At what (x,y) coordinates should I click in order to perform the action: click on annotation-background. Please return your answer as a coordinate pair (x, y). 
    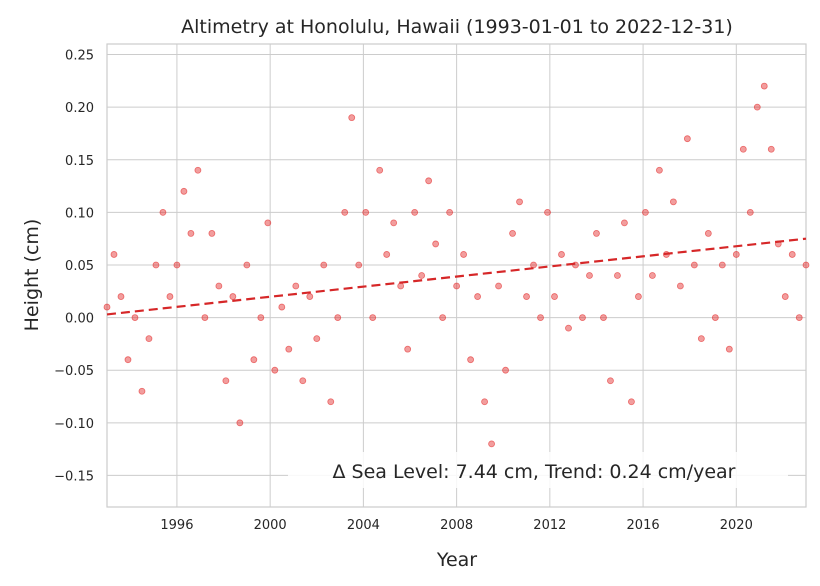
    Looking at the image, I should click on (538, 470).